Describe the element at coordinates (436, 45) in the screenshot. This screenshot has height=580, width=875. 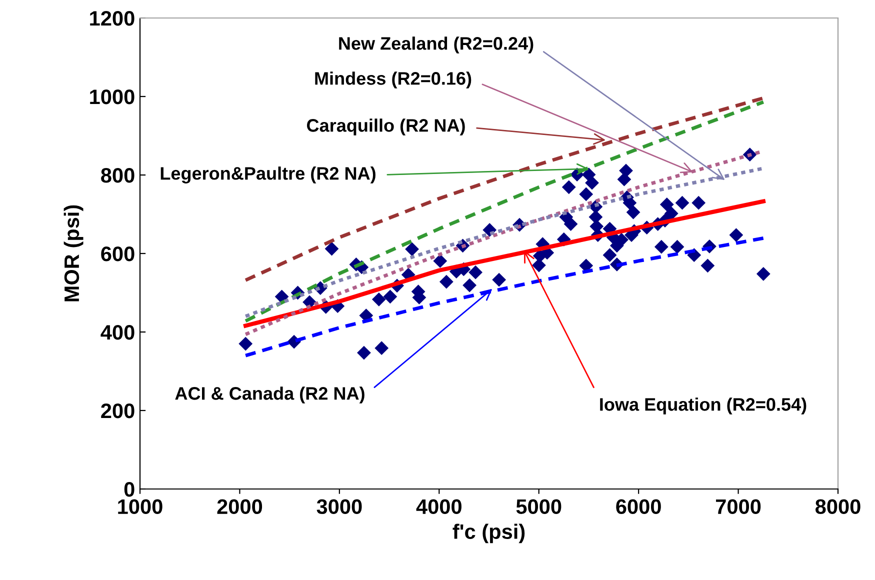
I see `annotation: New Zealand (R2=0.24)` at that location.